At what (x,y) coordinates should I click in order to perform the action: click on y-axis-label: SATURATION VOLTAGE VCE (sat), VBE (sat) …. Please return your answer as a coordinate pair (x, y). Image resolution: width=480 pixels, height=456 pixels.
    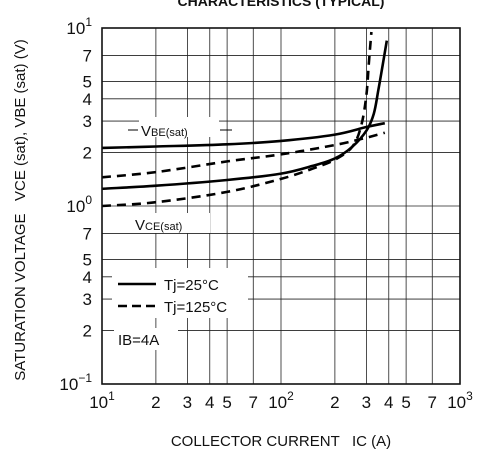
    Looking at the image, I should click on (20, 209).